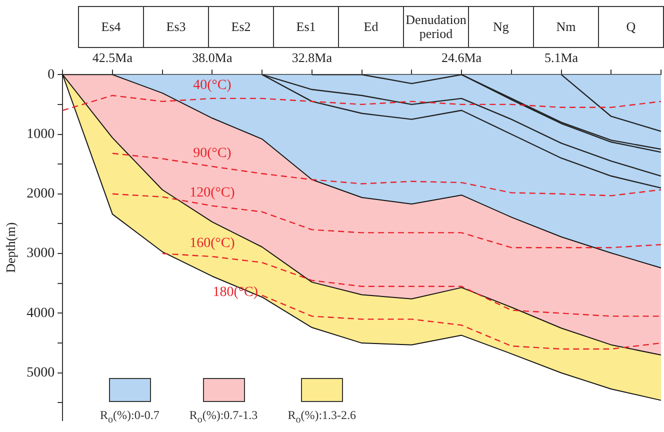  I want to click on text: Nm, so click(566, 27).